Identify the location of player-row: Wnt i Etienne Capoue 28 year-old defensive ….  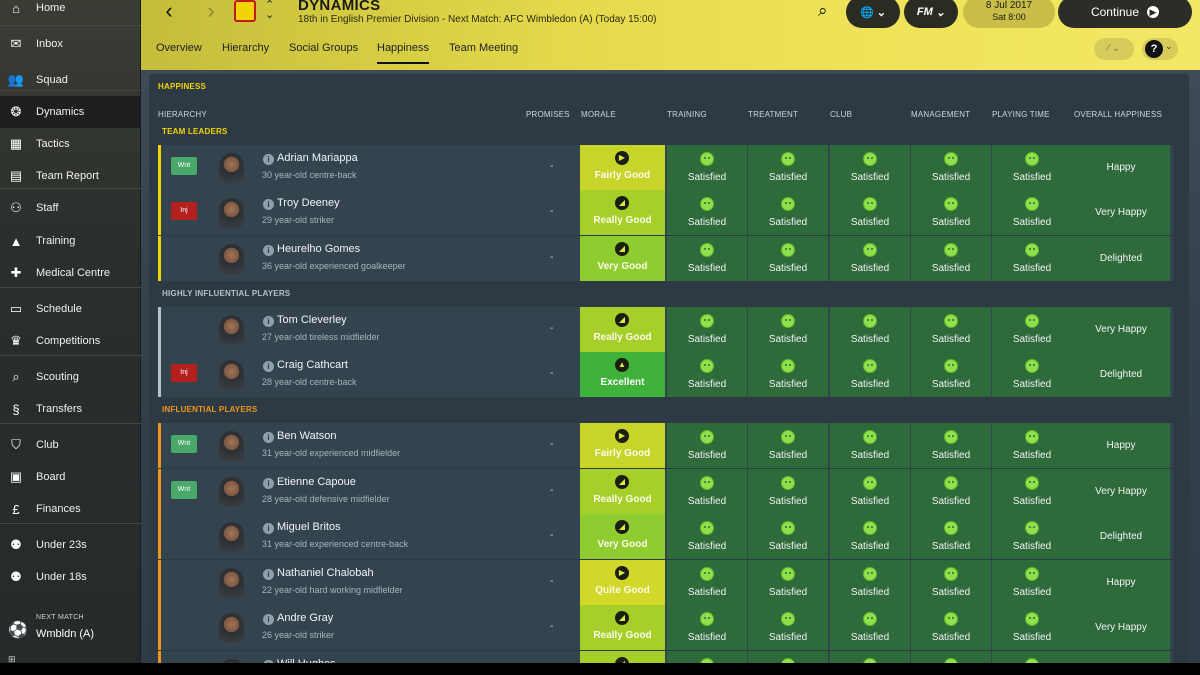
(665, 491).